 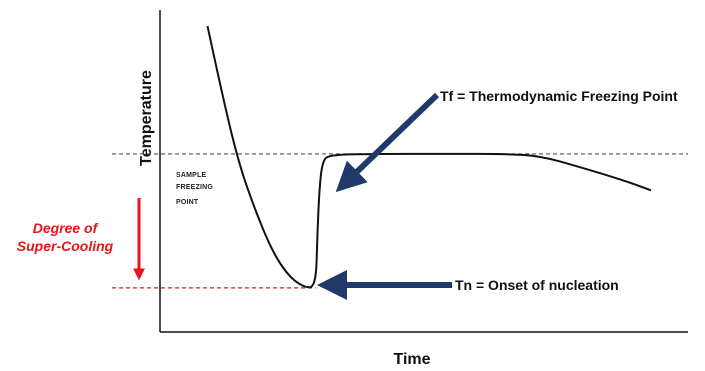 What do you see at coordinates (191, 175) in the screenshot?
I see `sample-label-line1: SAMPLE` at bounding box center [191, 175].